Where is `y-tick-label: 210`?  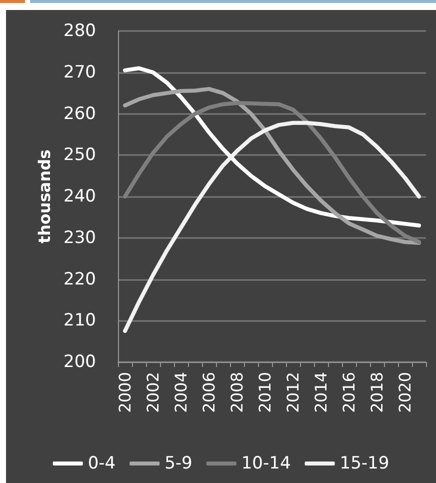
y-tick-label: 210 is located at coordinates (80, 320).